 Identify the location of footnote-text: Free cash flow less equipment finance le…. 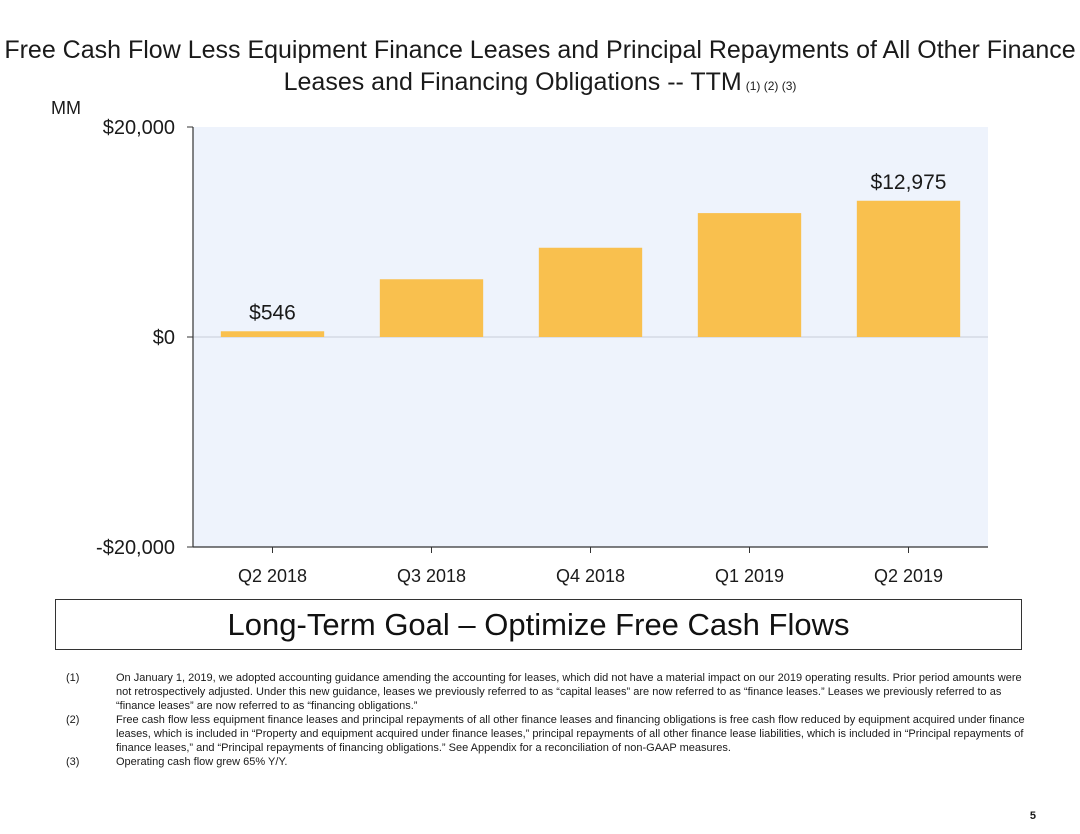
(570, 734).